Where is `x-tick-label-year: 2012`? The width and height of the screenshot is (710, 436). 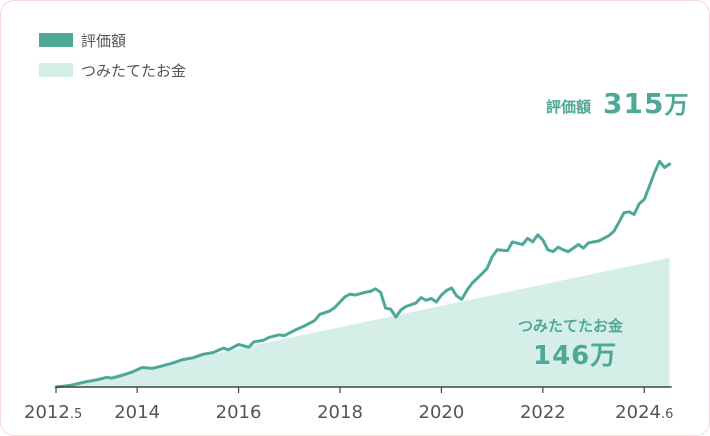
x-tick-label-year: 2012 is located at coordinates (47, 412).